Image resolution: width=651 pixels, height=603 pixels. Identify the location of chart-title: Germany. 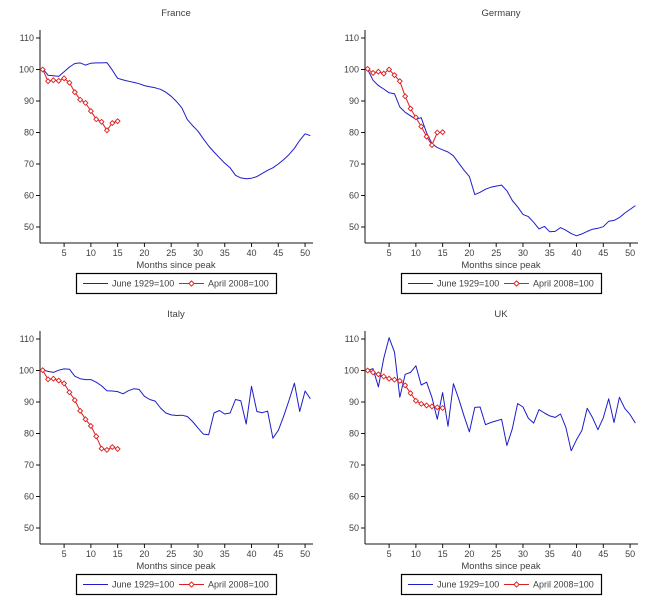
(500, 13).